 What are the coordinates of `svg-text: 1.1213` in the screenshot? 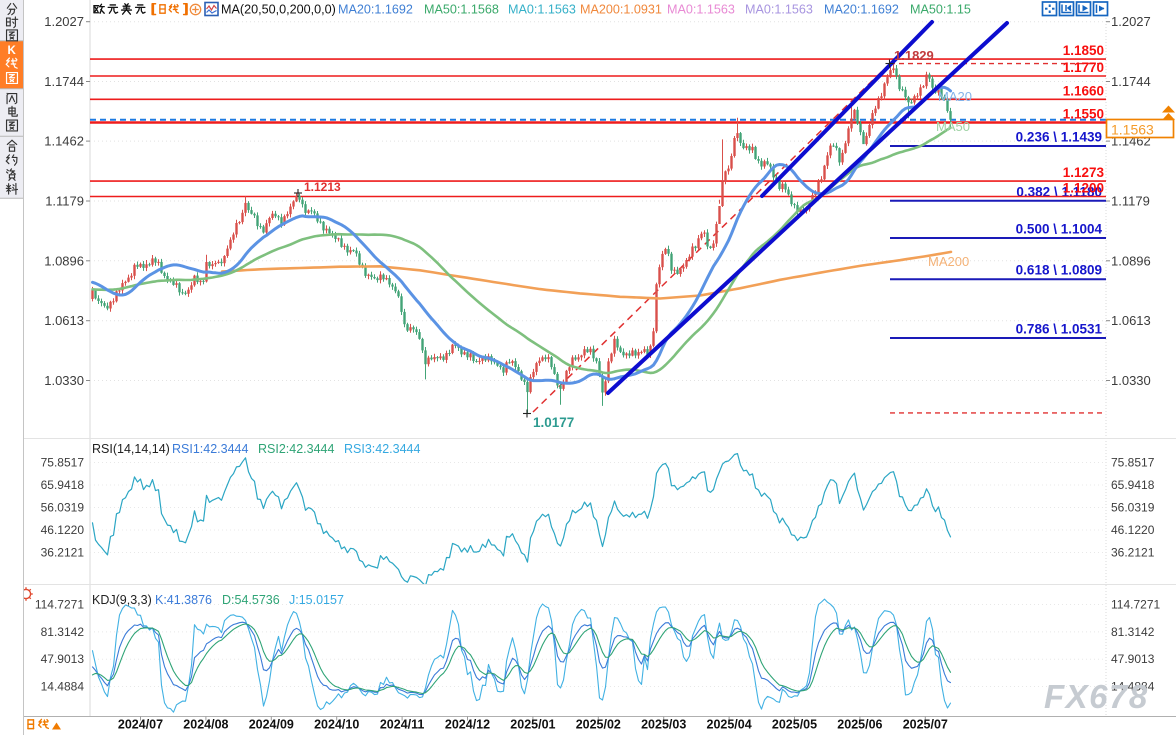 It's located at (322, 187).